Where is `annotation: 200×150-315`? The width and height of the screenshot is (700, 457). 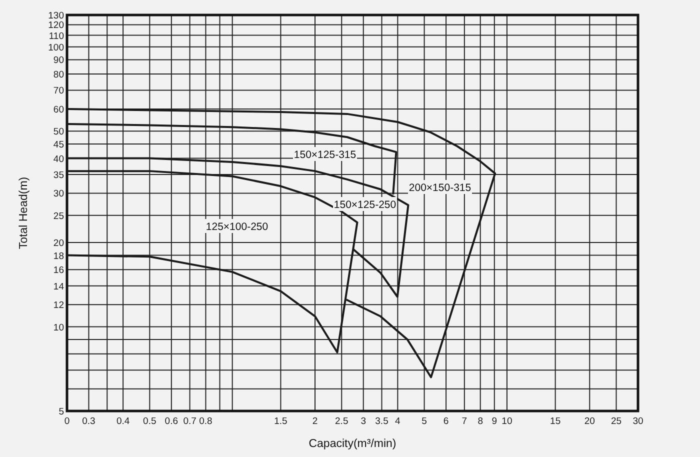 annotation: 200×150-315 is located at coordinates (440, 188).